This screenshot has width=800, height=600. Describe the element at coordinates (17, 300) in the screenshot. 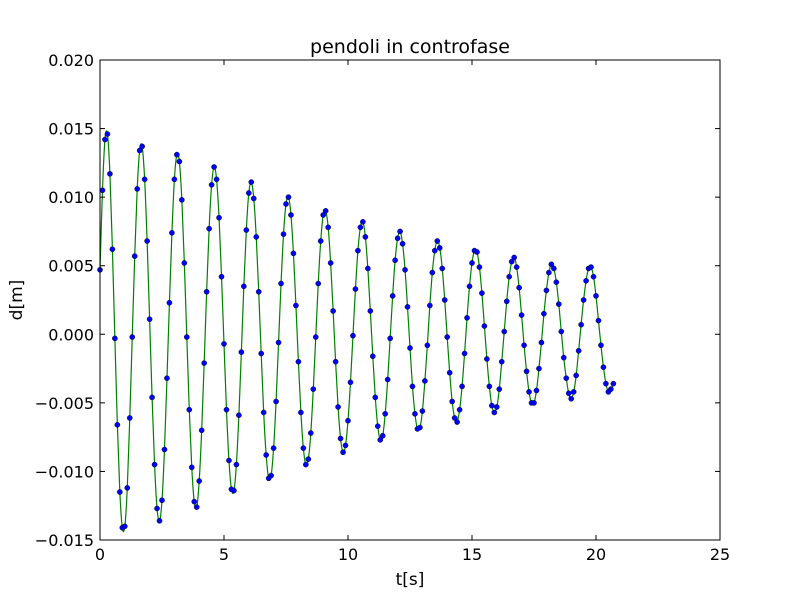

I see `y-axis-label: d[m]` at that location.